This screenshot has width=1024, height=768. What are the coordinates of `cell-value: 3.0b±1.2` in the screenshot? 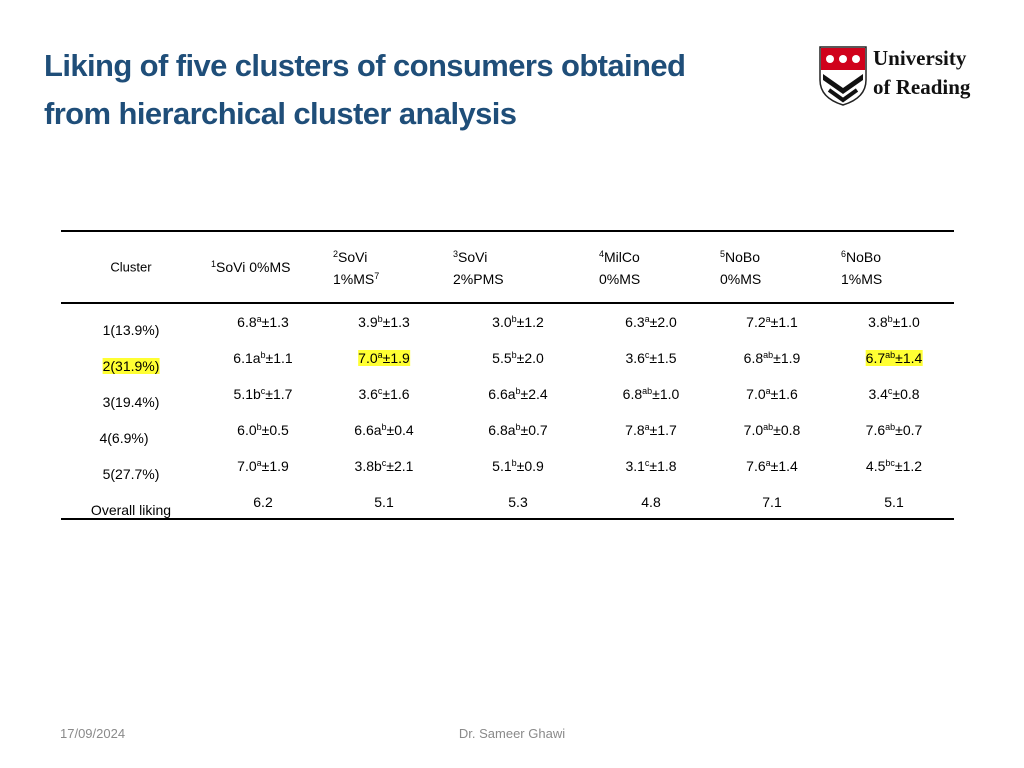 It's located at (518, 322).